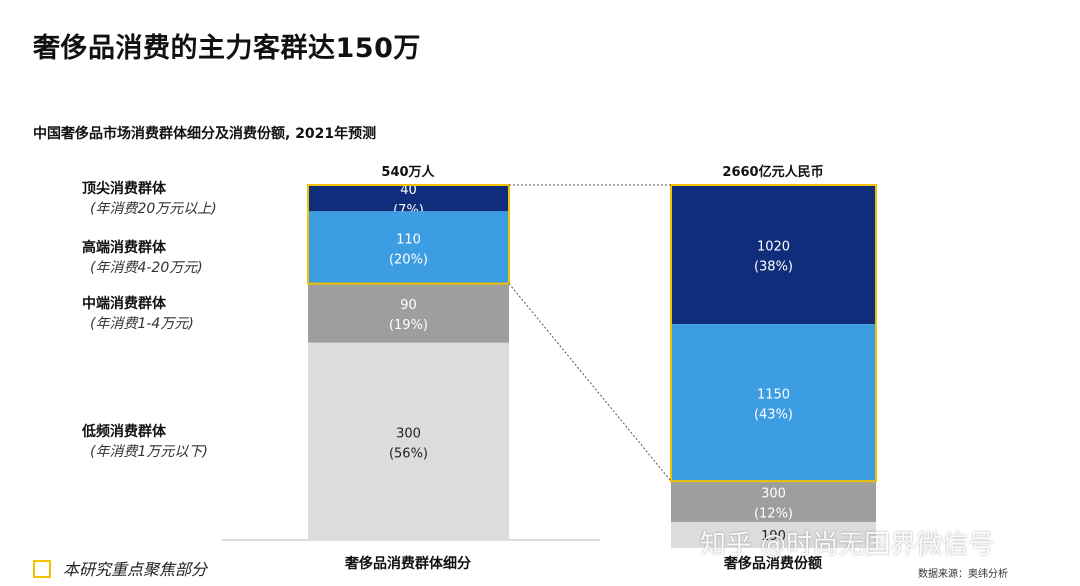  I want to click on bar-0-highlight-frame, so click(408, 234).